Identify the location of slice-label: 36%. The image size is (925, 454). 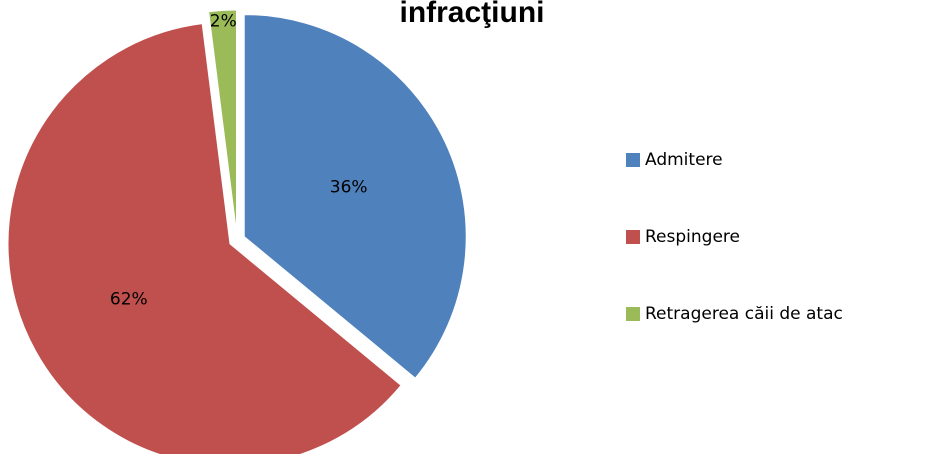
(349, 187).